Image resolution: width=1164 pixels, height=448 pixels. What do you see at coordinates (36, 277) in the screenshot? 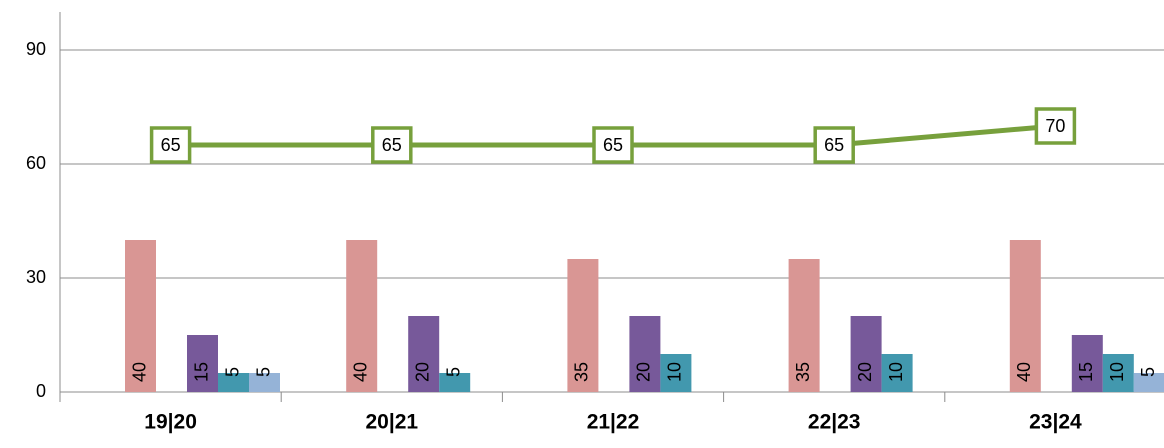
I see `y-tick-label: 30` at bounding box center [36, 277].